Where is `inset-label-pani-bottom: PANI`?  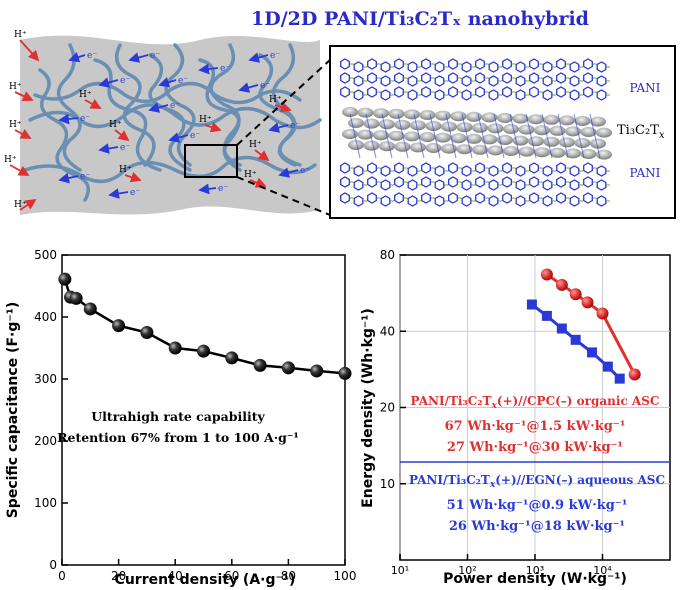 inset-label-pani-bottom: PANI is located at coordinates (645, 173).